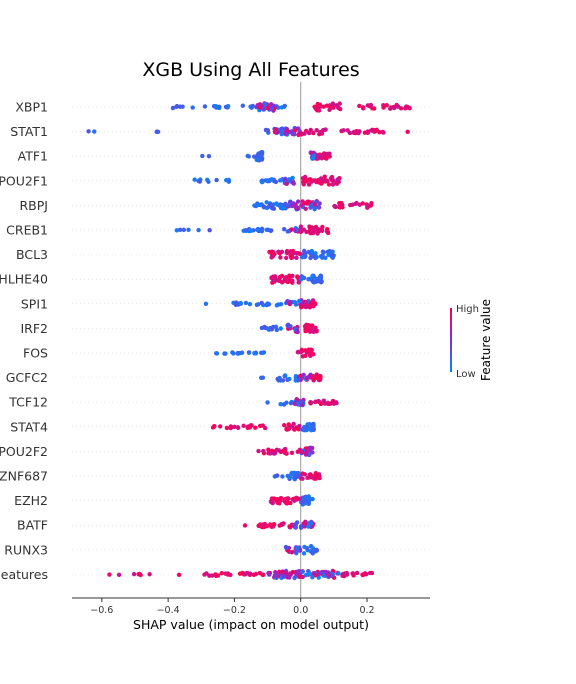 The image size is (576, 684). Describe the element at coordinates (34, 328) in the screenshot. I see `feature-label: IRF2` at that location.